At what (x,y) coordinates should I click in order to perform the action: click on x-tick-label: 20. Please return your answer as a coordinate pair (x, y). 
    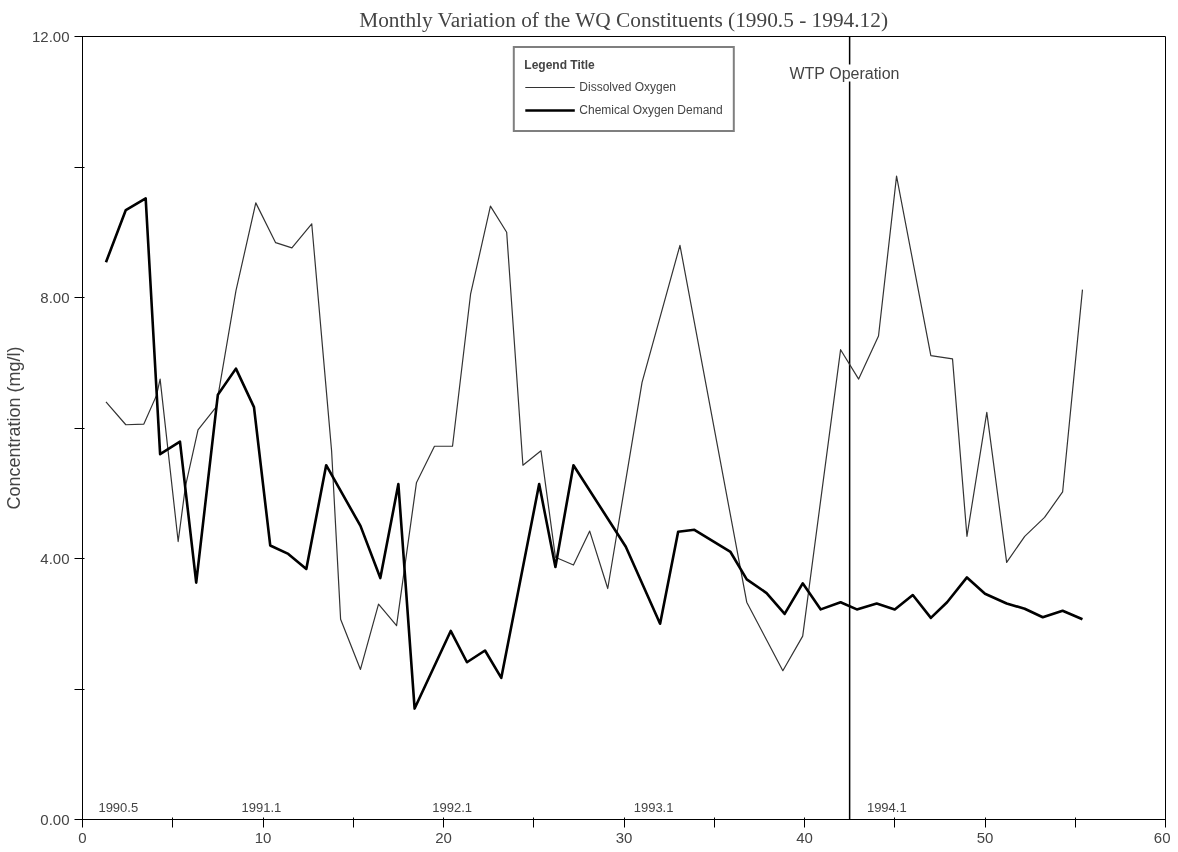
    Looking at the image, I should click on (443, 837).